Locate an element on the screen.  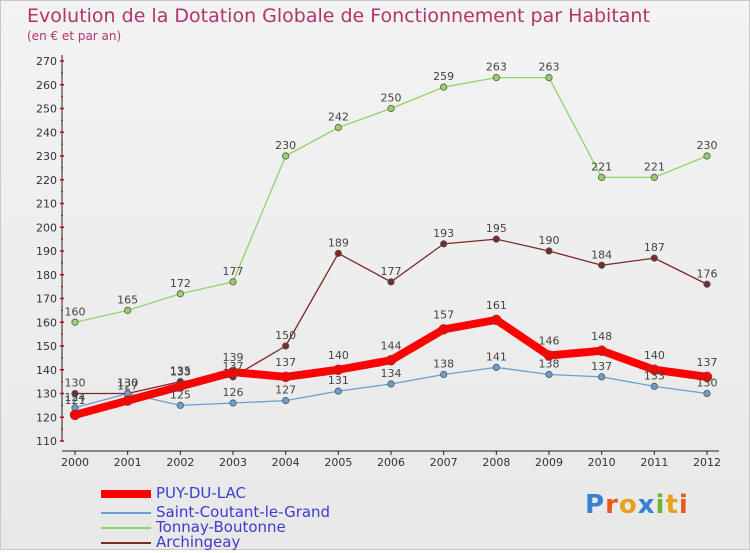
logo-letter: i is located at coordinates (660, 505).